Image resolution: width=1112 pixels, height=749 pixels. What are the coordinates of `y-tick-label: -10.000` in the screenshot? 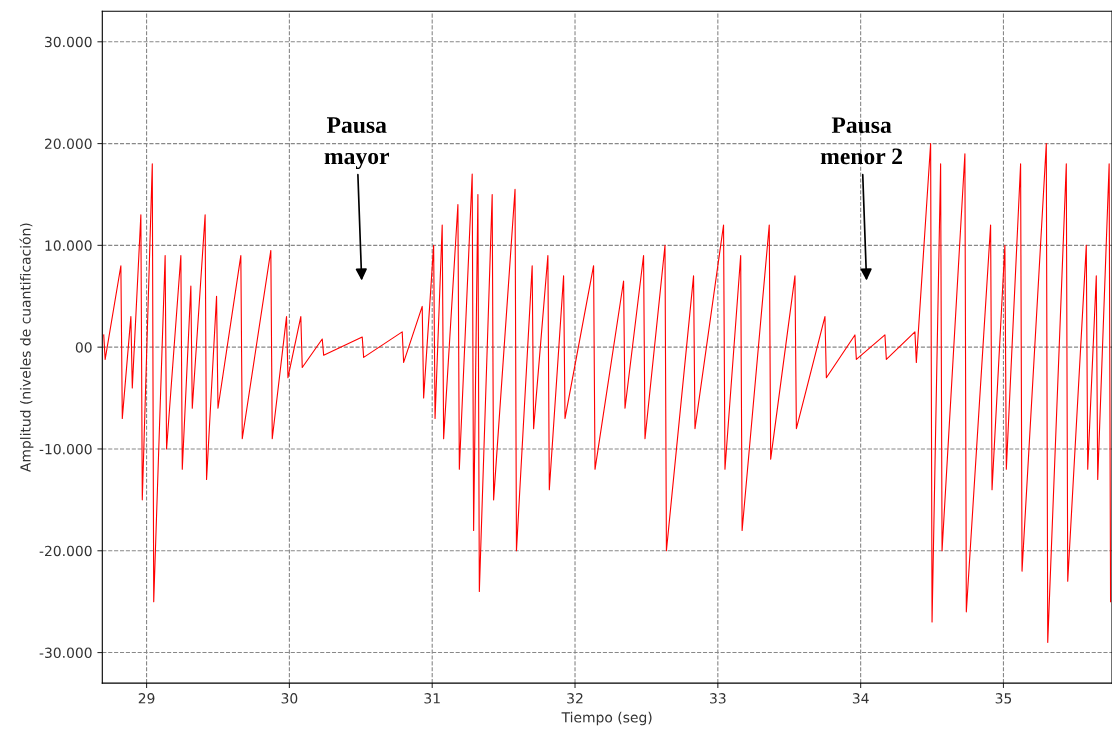 It's located at (65, 449).